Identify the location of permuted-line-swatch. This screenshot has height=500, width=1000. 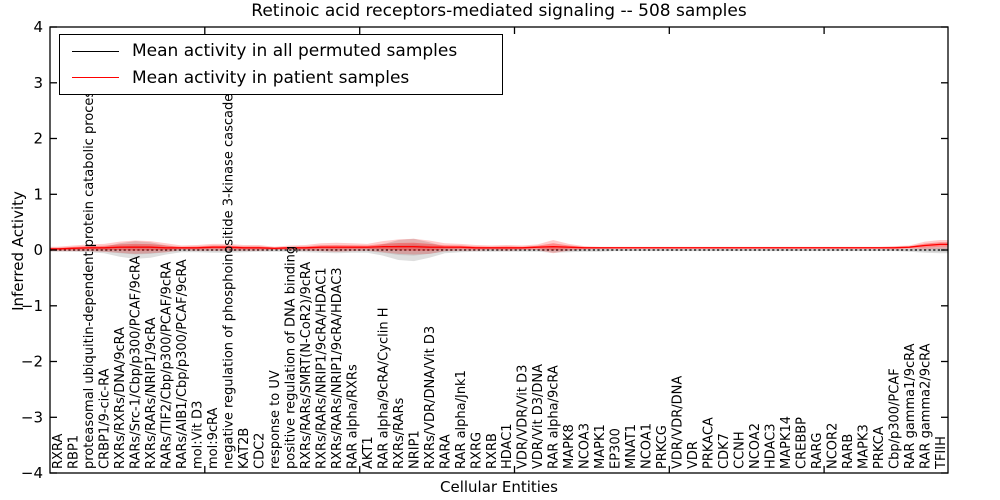
(95, 51).